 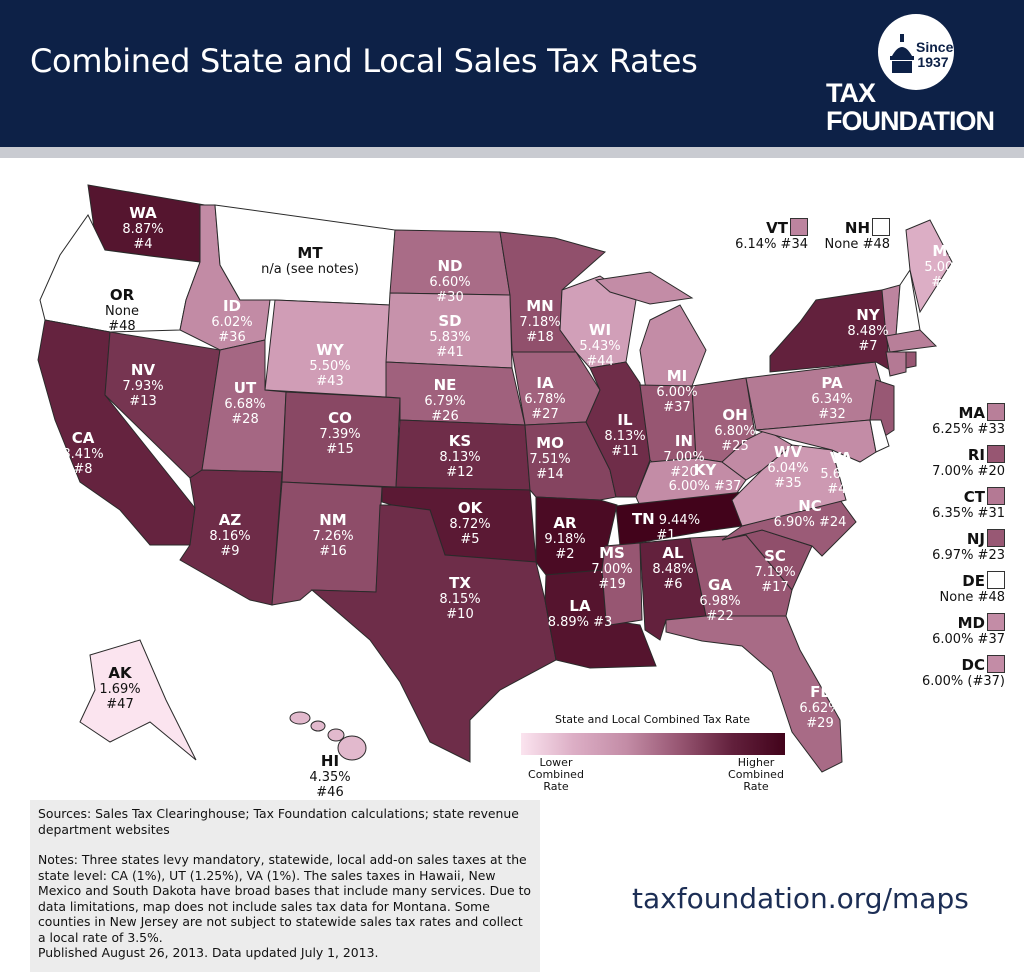 I want to click on logo-since-text: Since 1937, so click(x=935, y=54).